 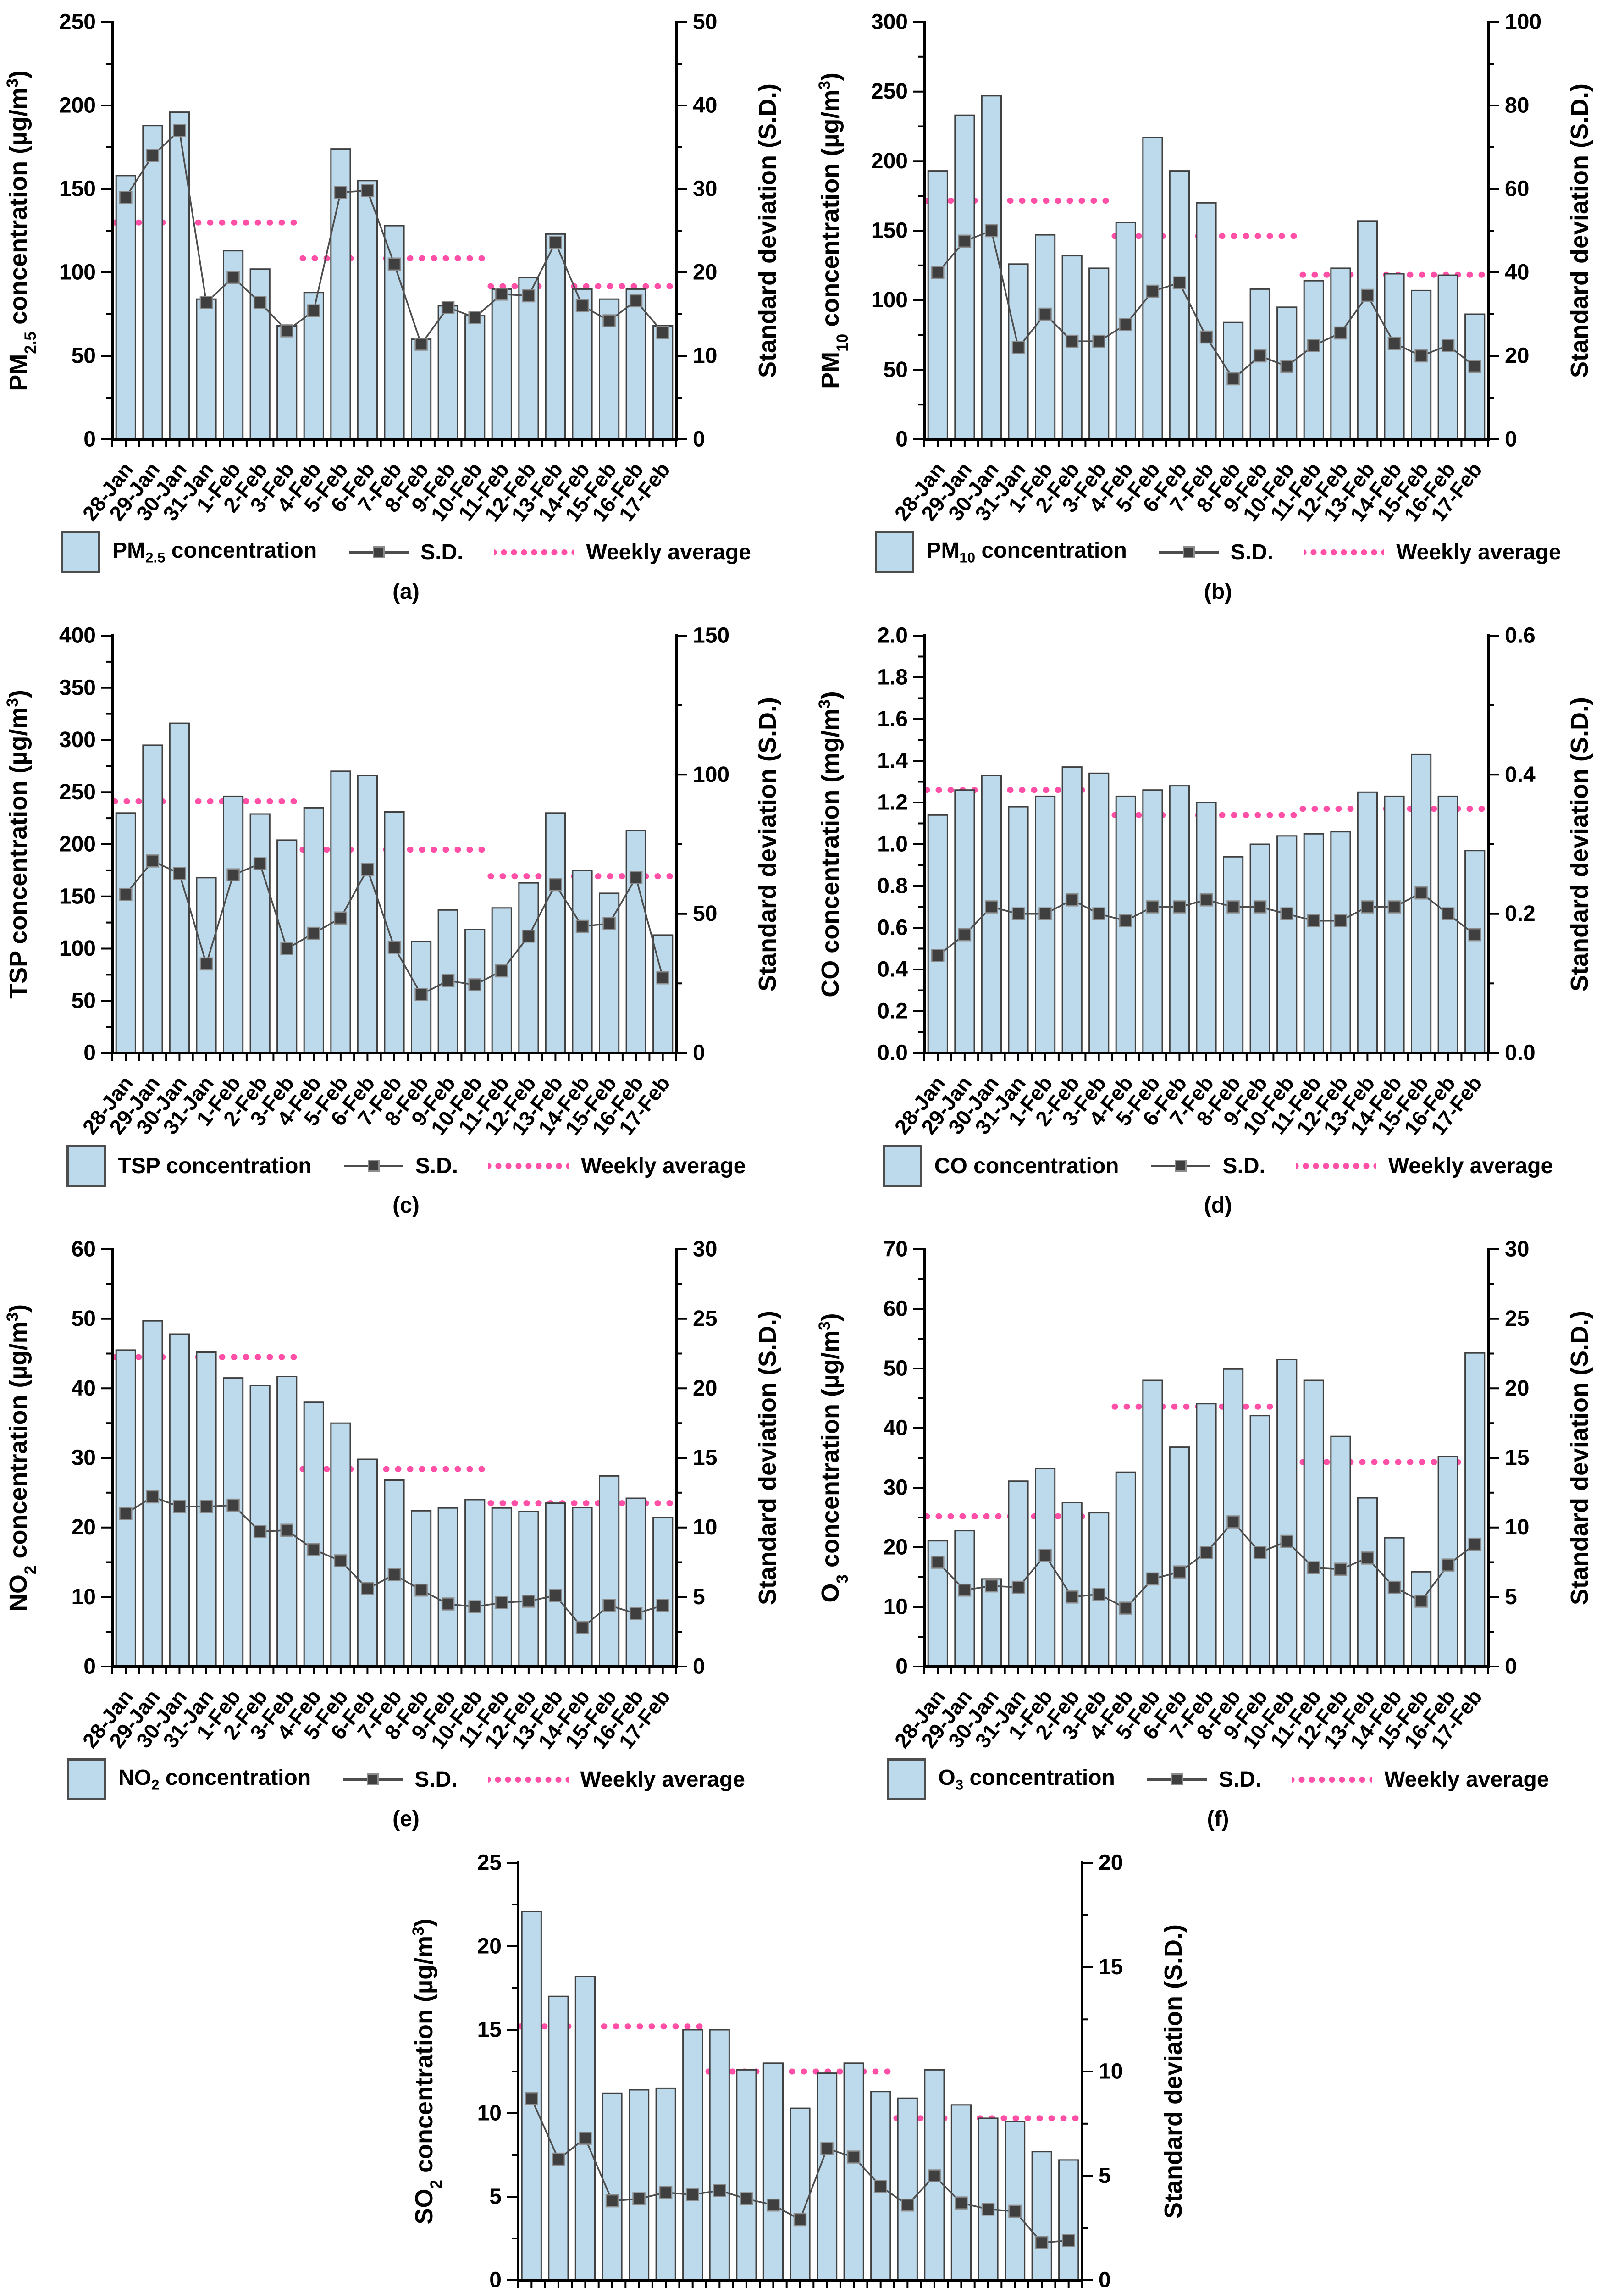 I want to click on y-tick-label-right: 15, so click(x=1517, y=1458).